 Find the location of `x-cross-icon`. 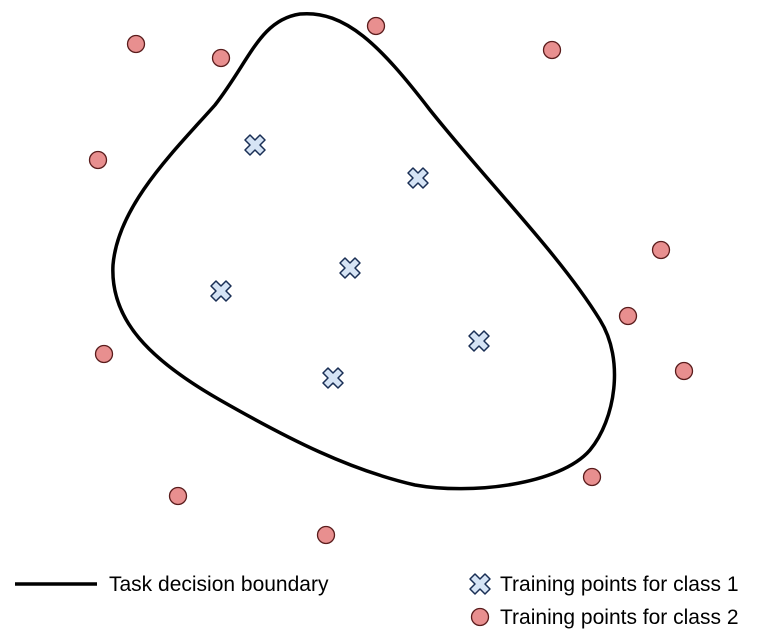

x-cross-icon is located at coordinates (480, 584).